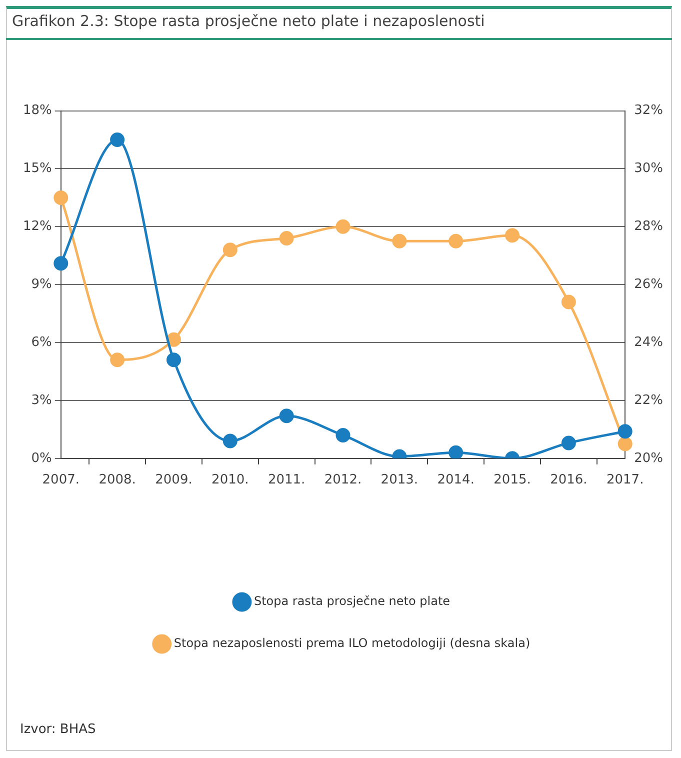 Image resolution: width=681 pixels, height=758 pixels. What do you see at coordinates (512, 480) in the screenshot?
I see `x-tick-label: 2015.` at bounding box center [512, 480].